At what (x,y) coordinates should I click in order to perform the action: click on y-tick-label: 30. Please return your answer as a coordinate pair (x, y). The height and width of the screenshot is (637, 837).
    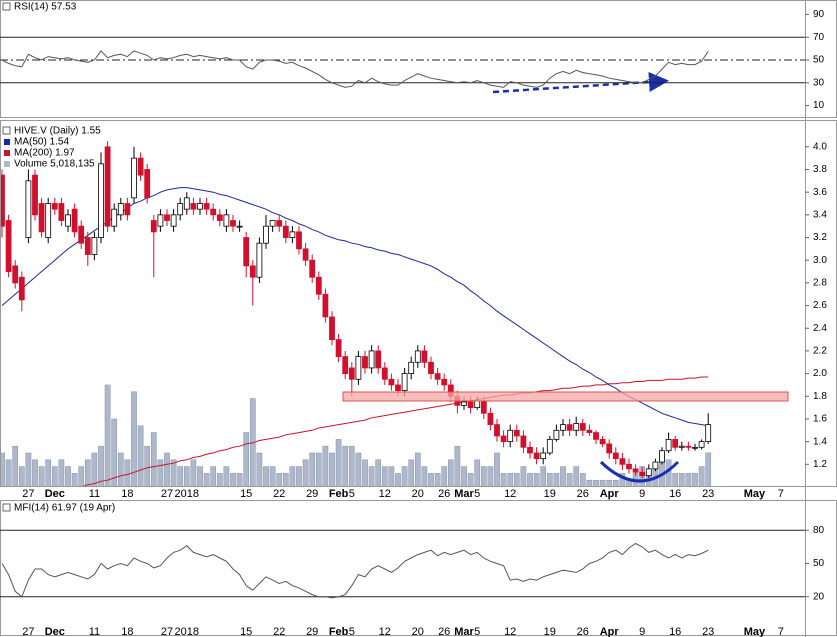
    Looking at the image, I should click on (819, 82).